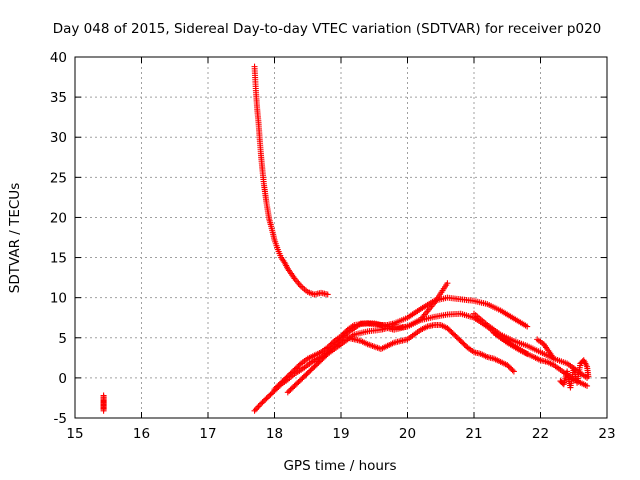 This screenshot has height=480, width=640. I want to click on y-tick-label: 40, so click(58, 58).